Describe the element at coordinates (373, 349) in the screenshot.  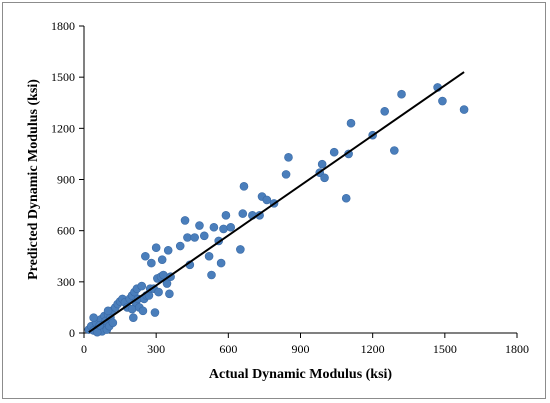
I see `x-tick-label: 1200` at that location.